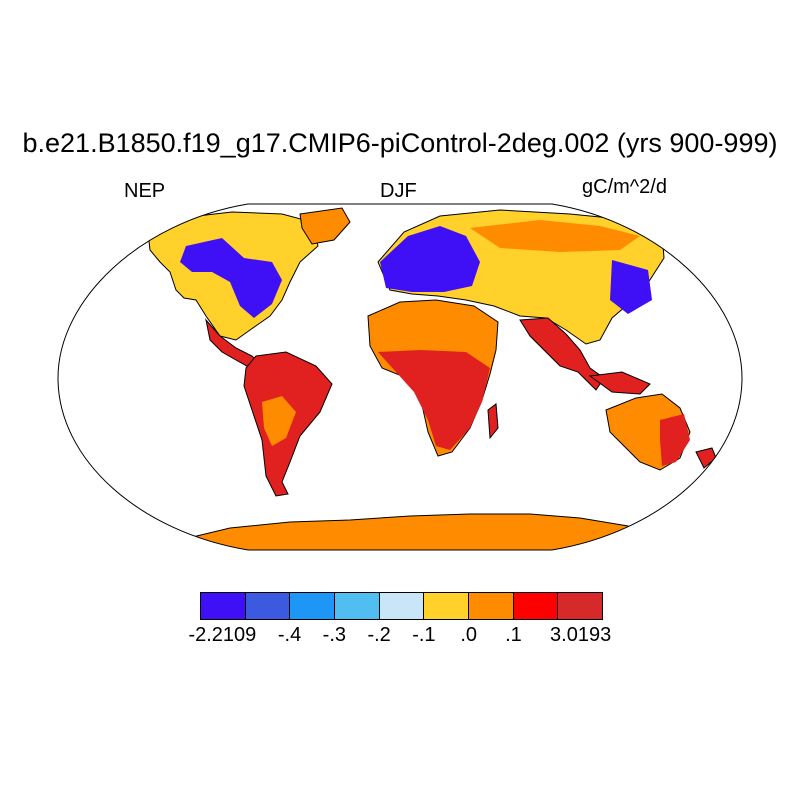 The image size is (800, 800). Describe the element at coordinates (619, 383) in the screenshot. I see `maritime-se-asia` at that location.